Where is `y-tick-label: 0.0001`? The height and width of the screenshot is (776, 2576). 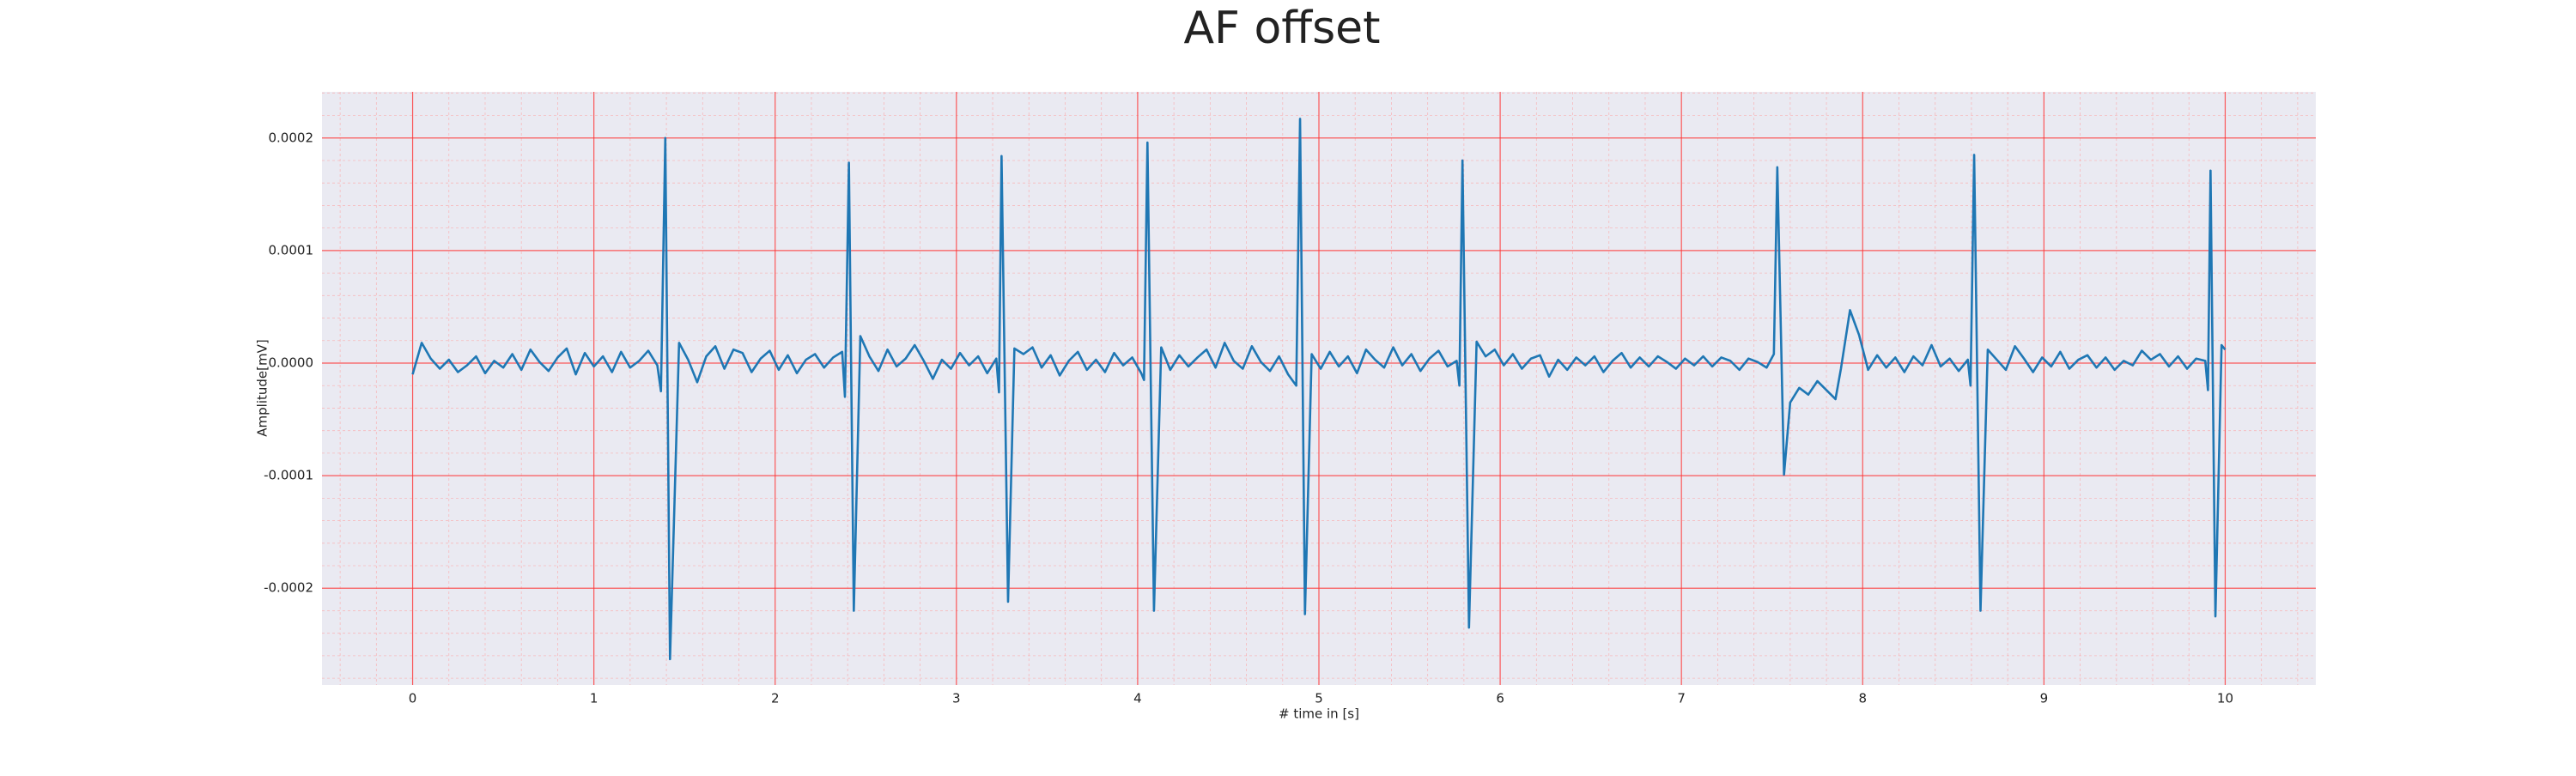 y-tick-label: 0.0001 is located at coordinates (291, 250).